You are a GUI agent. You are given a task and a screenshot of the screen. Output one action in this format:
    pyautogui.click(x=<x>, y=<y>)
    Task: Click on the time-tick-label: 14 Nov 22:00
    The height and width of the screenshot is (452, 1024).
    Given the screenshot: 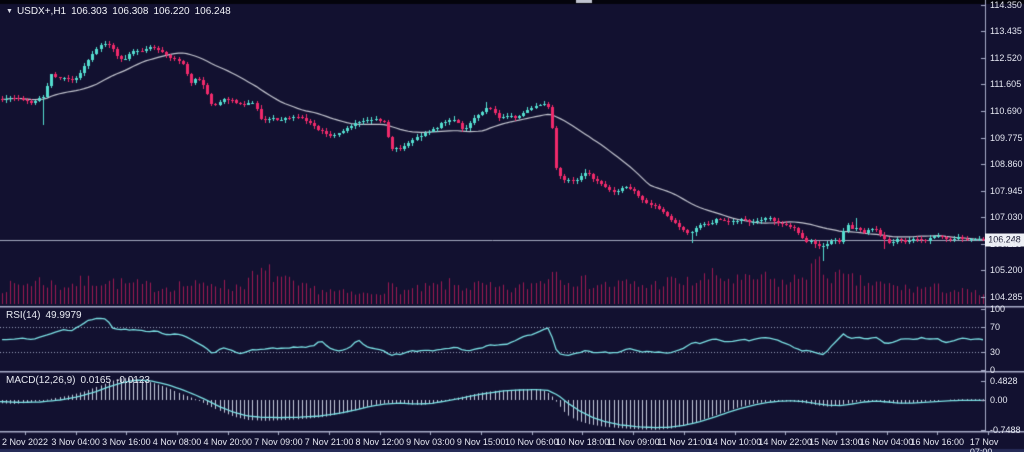 What is the action you would take?
    pyautogui.click(x=785, y=442)
    